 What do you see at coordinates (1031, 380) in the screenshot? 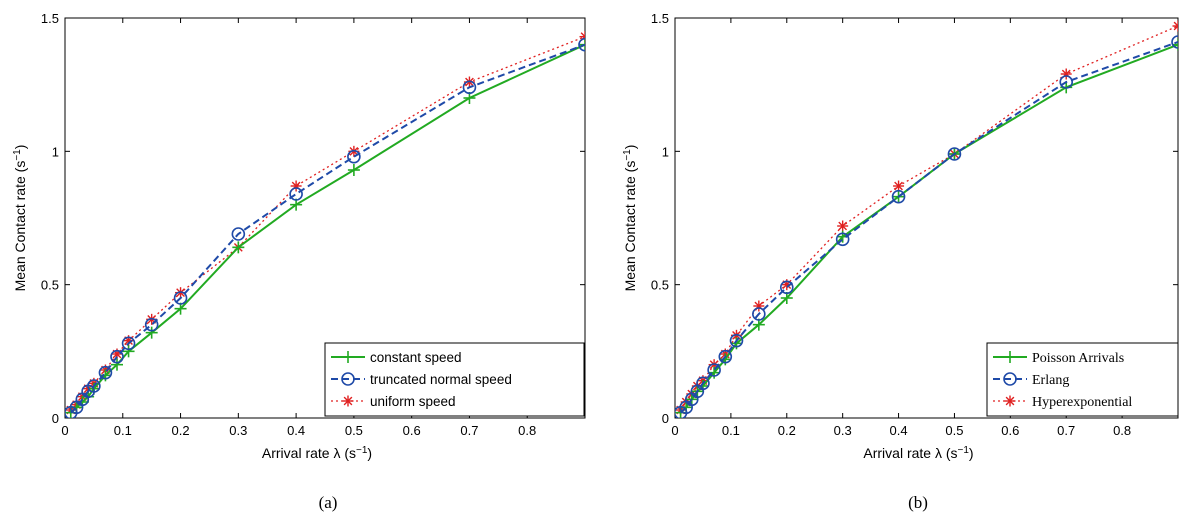
I see `legend-entry: Erlang` at bounding box center [1031, 380].